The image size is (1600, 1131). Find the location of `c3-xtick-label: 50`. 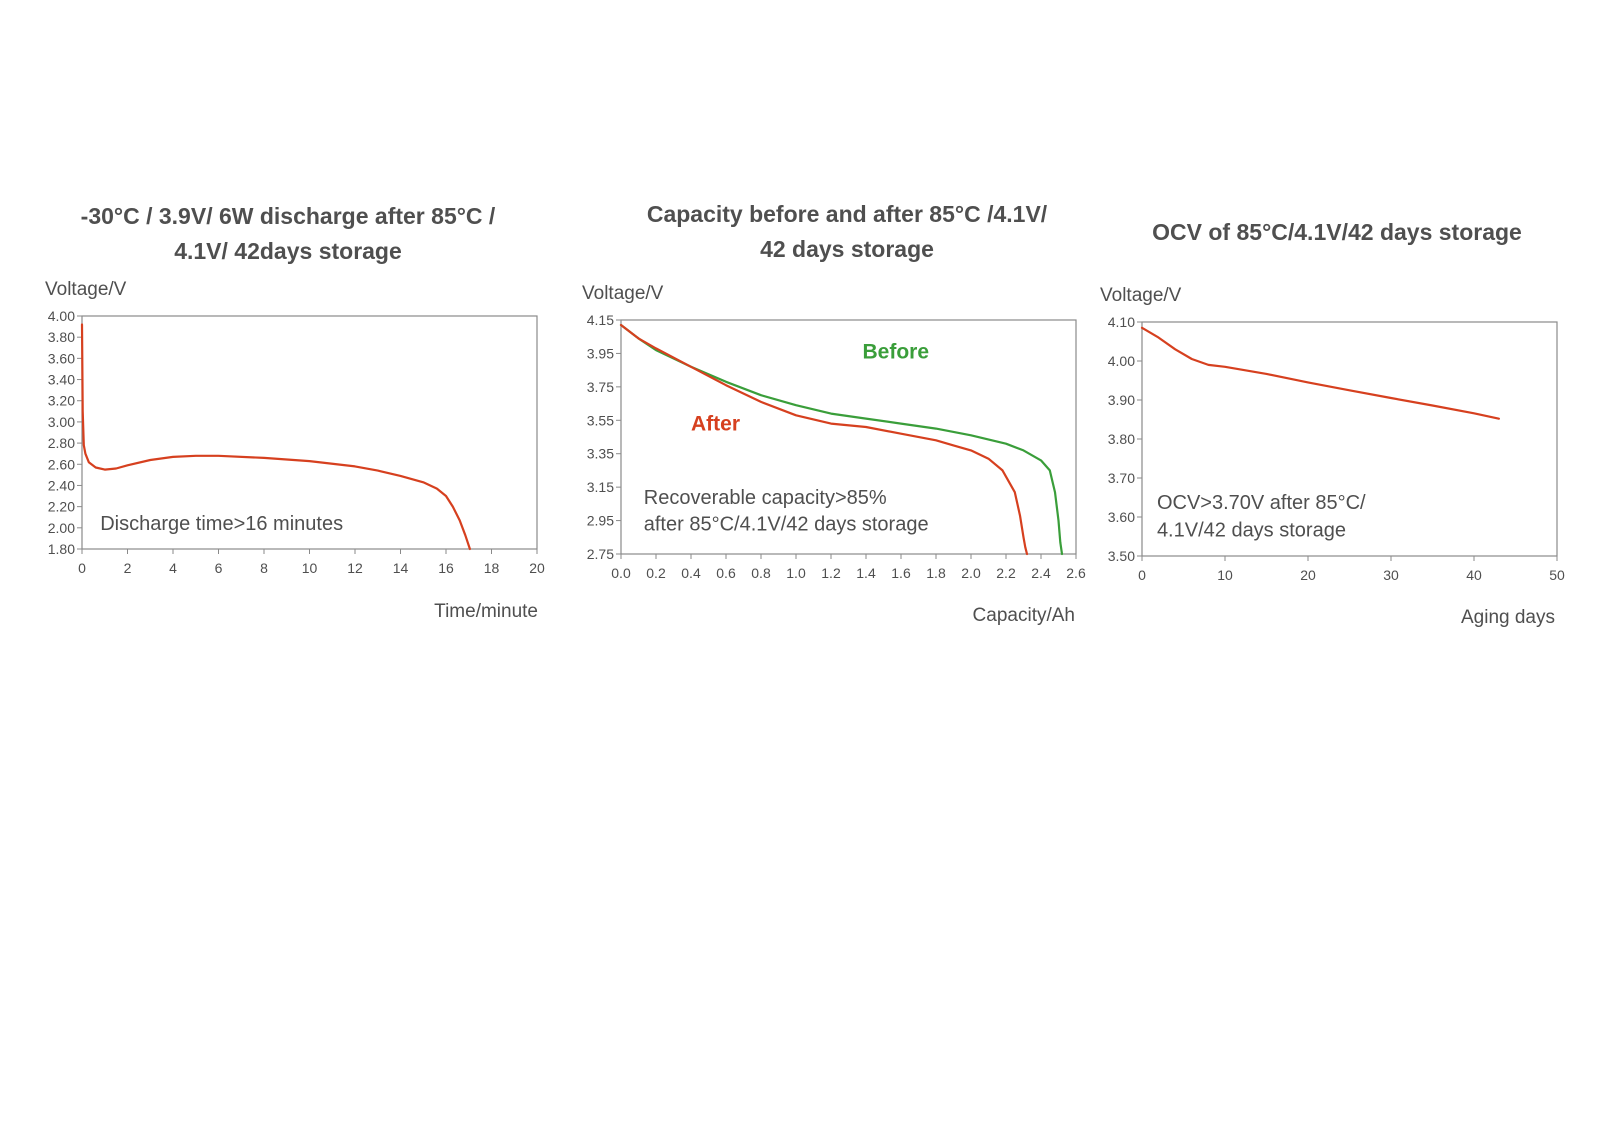

c3-xtick-label: 50 is located at coordinates (1557, 575).